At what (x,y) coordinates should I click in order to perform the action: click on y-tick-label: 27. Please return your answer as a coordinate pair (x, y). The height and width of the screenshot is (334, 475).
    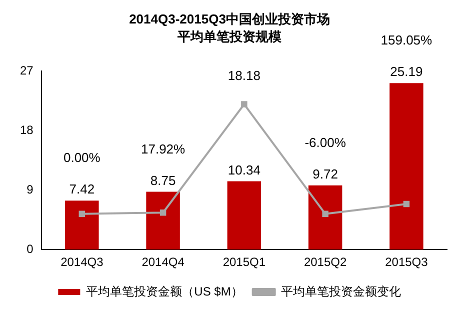
    Looking at the image, I should click on (27, 71).